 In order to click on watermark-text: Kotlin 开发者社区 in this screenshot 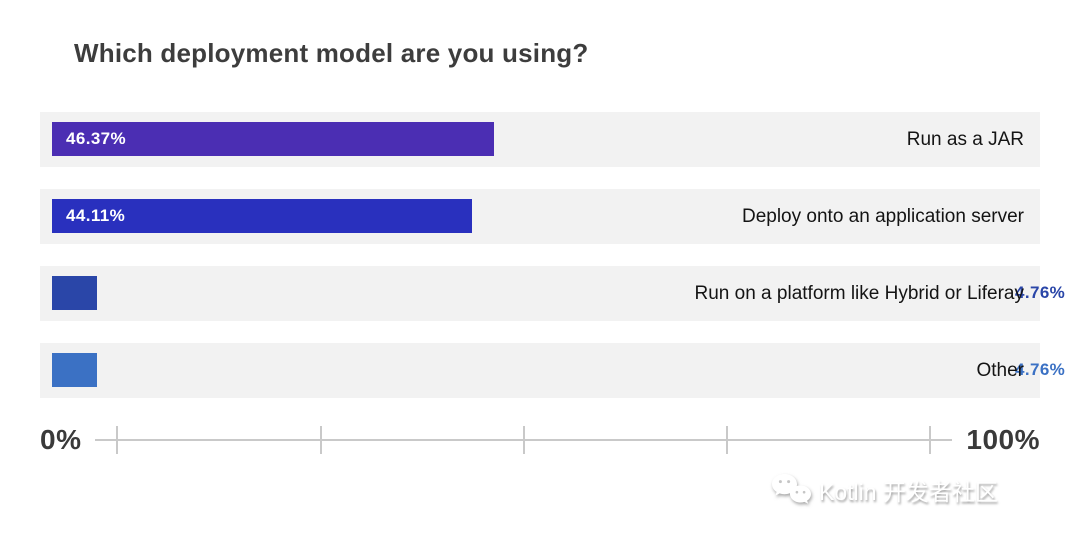, I will do `click(908, 492)`.